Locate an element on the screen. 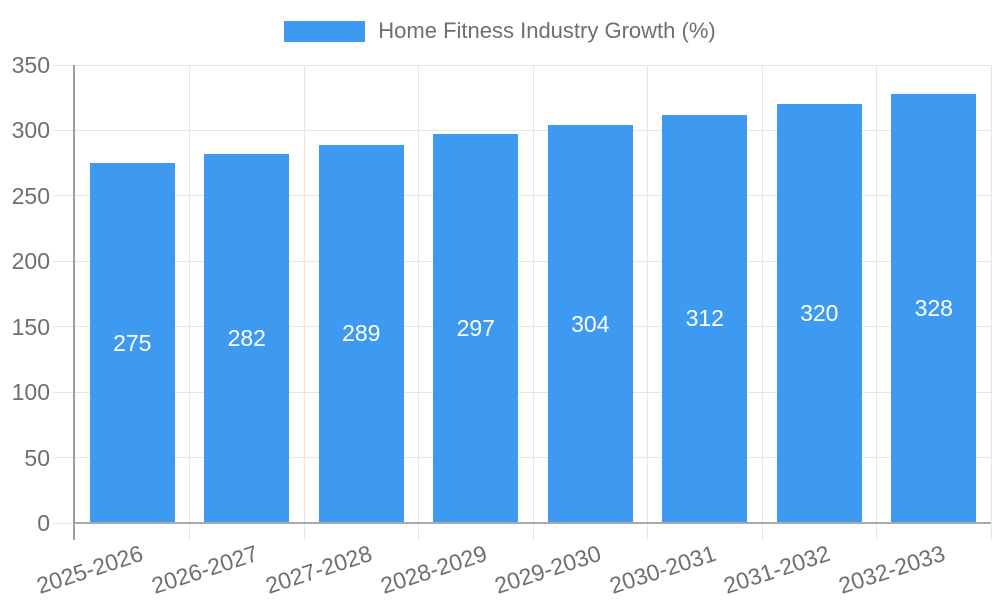 The height and width of the screenshot is (600, 1000). bar: 289 is located at coordinates (361, 333).